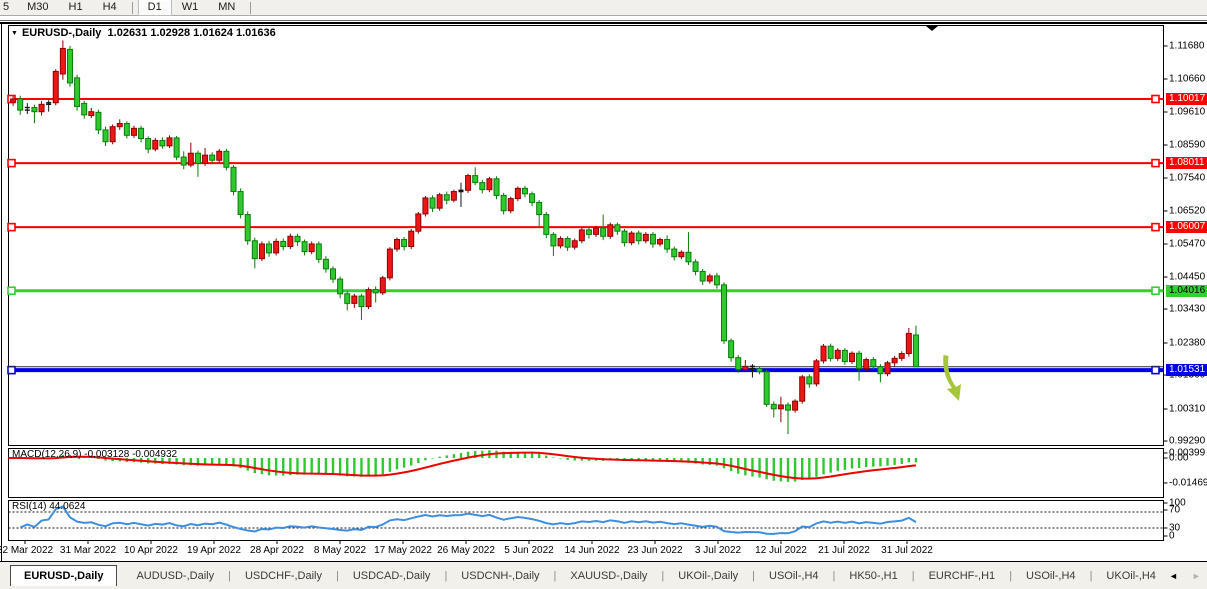 This screenshot has height=589, width=1207. Describe the element at coordinates (466, 550) in the screenshot. I see `date-tick-label: 26 May 2022` at that location.